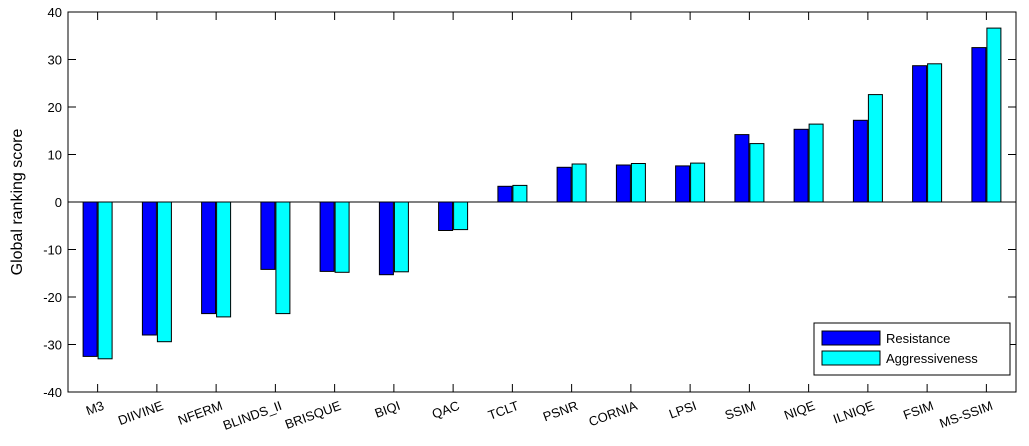  What do you see at coordinates (757, 173) in the screenshot?
I see `bar-aggressiveness-ssim` at bounding box center [757, 173].